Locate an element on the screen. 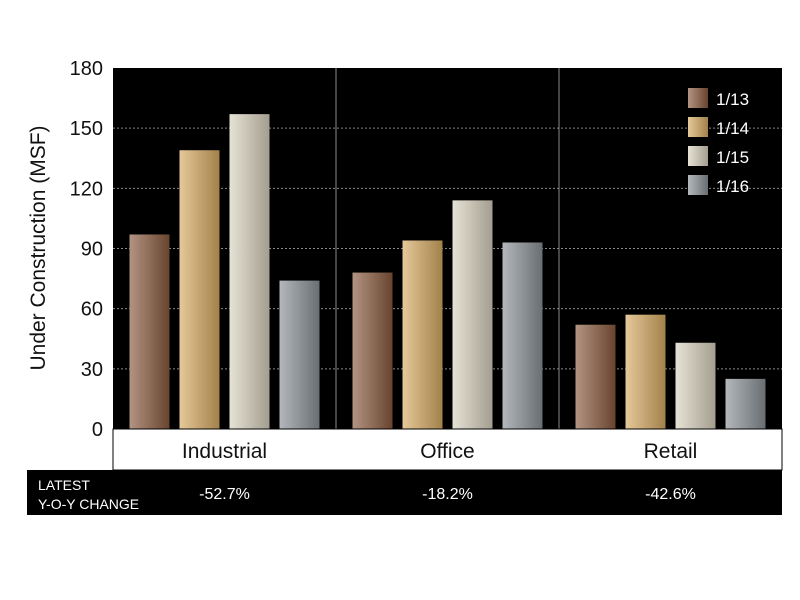 The image size is (800, 600). y-axis-label: Under Construction (MSF) is located at coordinates (38, 247).